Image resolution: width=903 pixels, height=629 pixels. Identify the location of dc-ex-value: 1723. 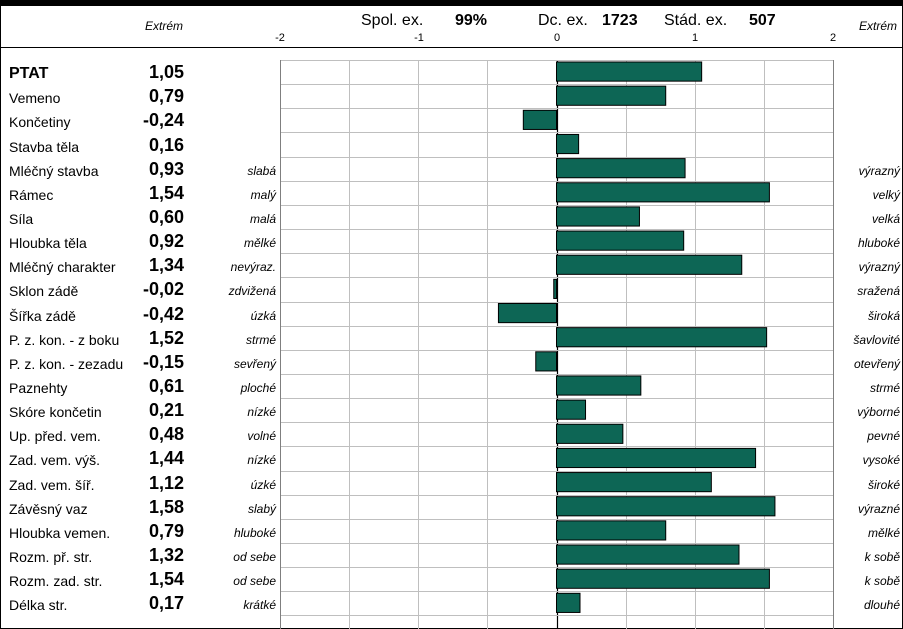
(620, 20).